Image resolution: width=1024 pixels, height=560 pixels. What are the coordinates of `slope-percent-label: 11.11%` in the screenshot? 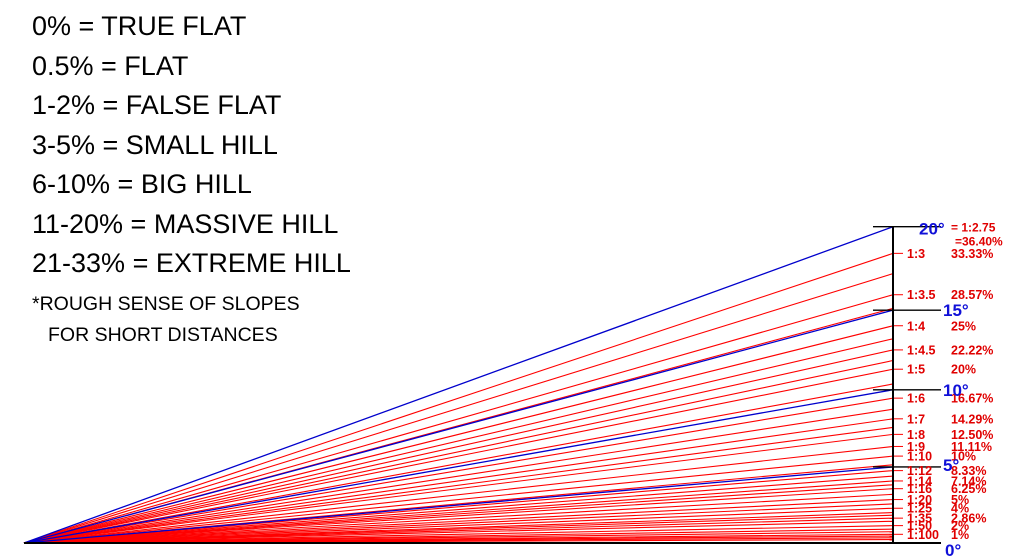 It's located at (971, 447).